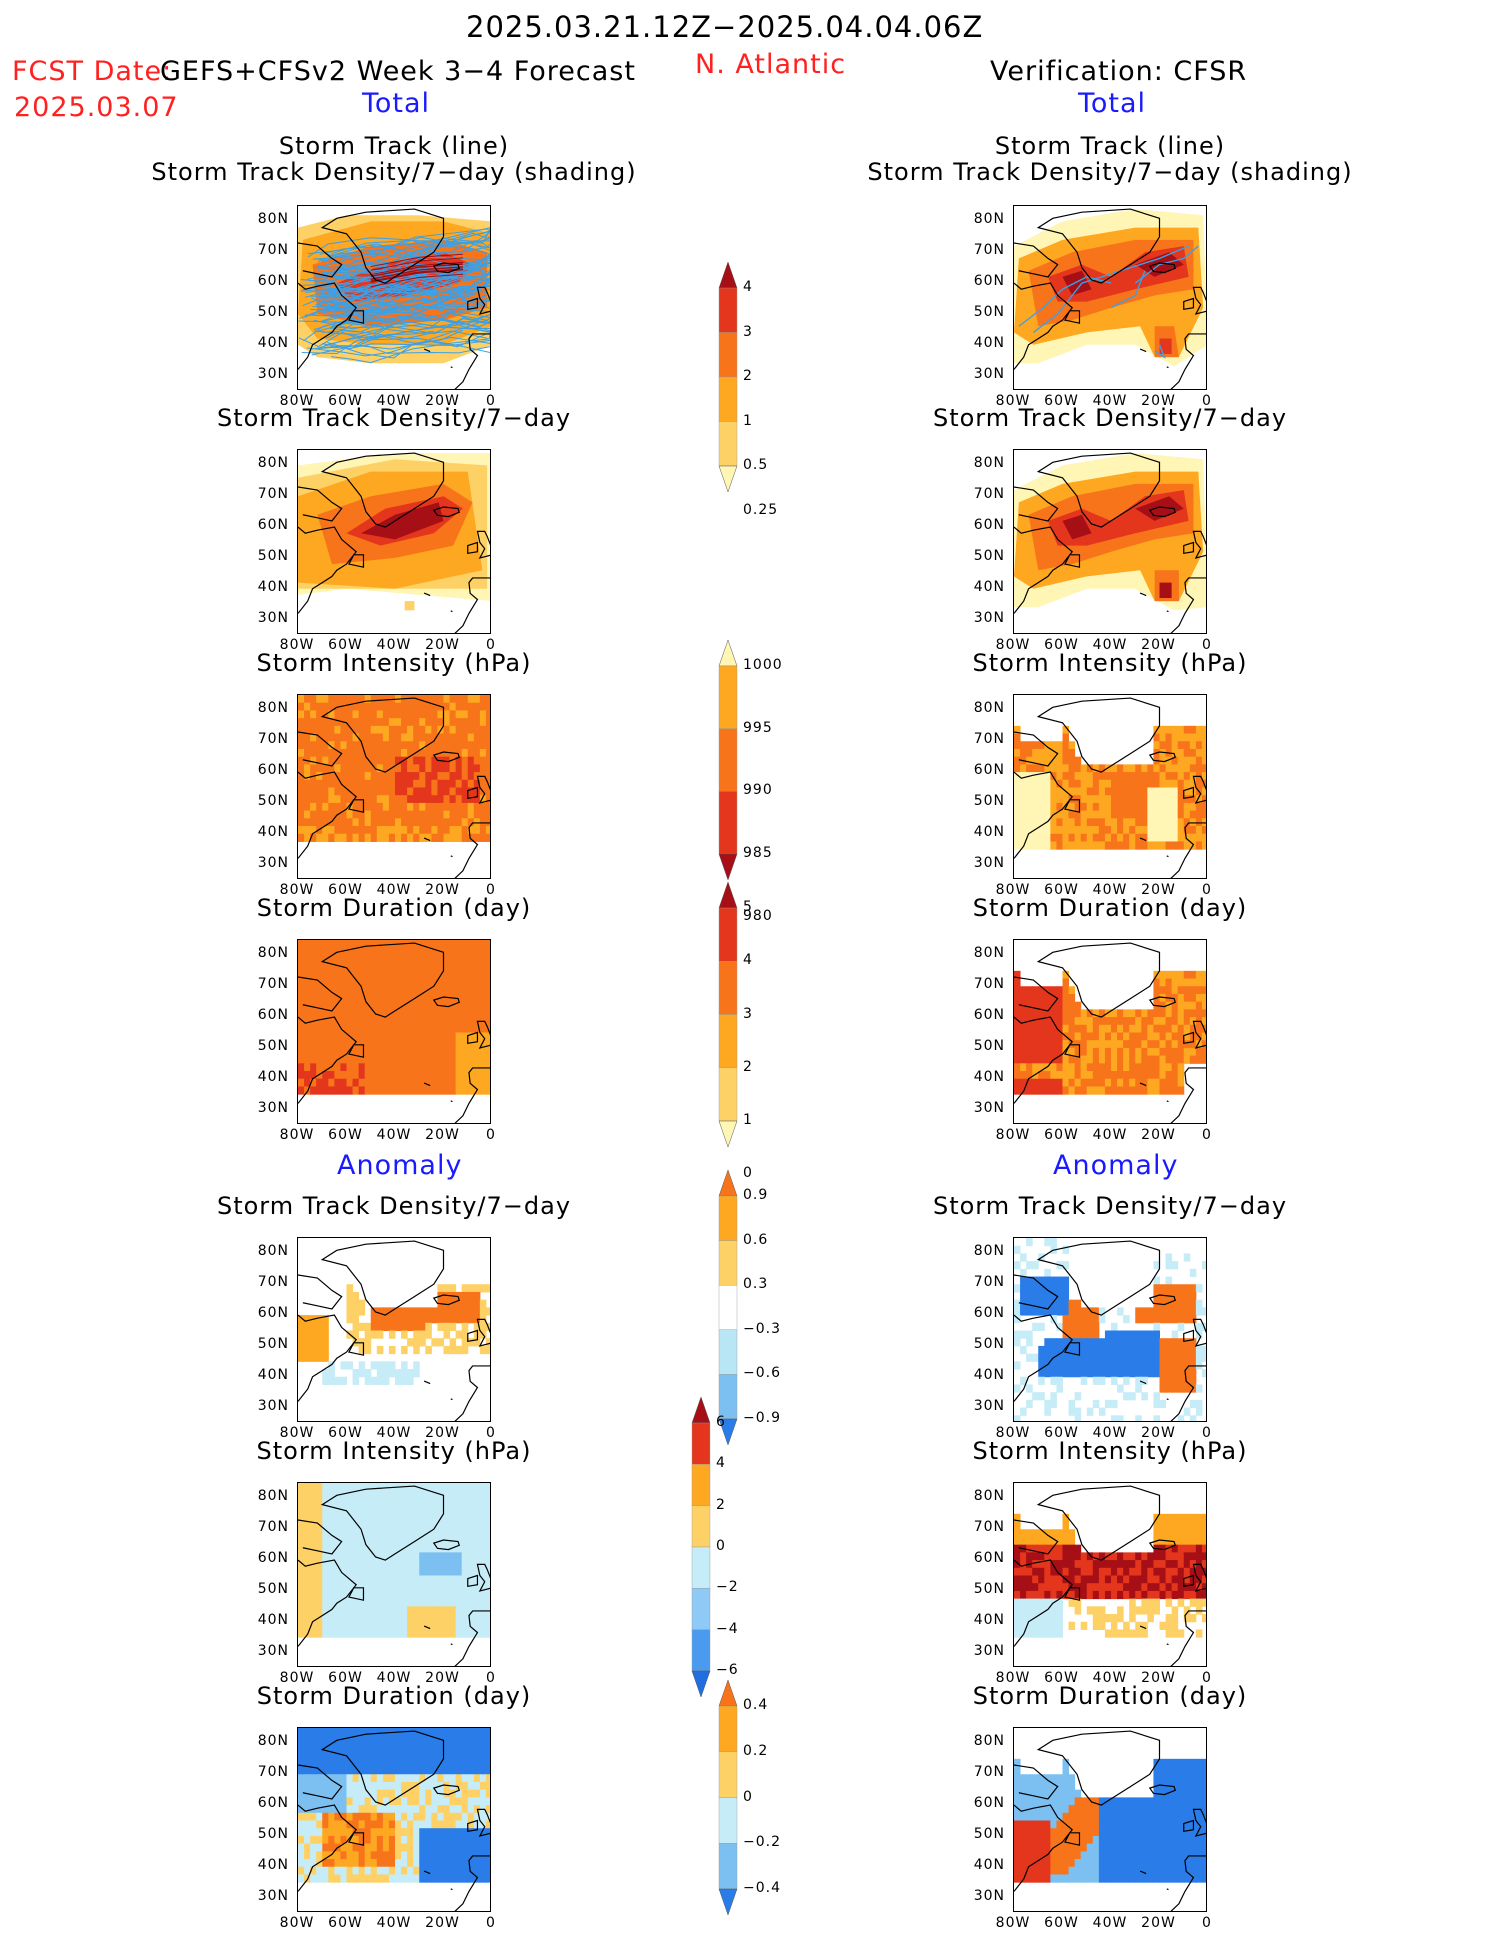 Image resolution: width=1487 pixels, height=1942 pixels. What do you see at coordinates (1100, 1589) in the screenshot?
I see `map-intensity-anom-verif: 80N 70N 60N 50N 40N 30N 80W 60W 40W 20W 0` at bounding box center [1100, 1589].